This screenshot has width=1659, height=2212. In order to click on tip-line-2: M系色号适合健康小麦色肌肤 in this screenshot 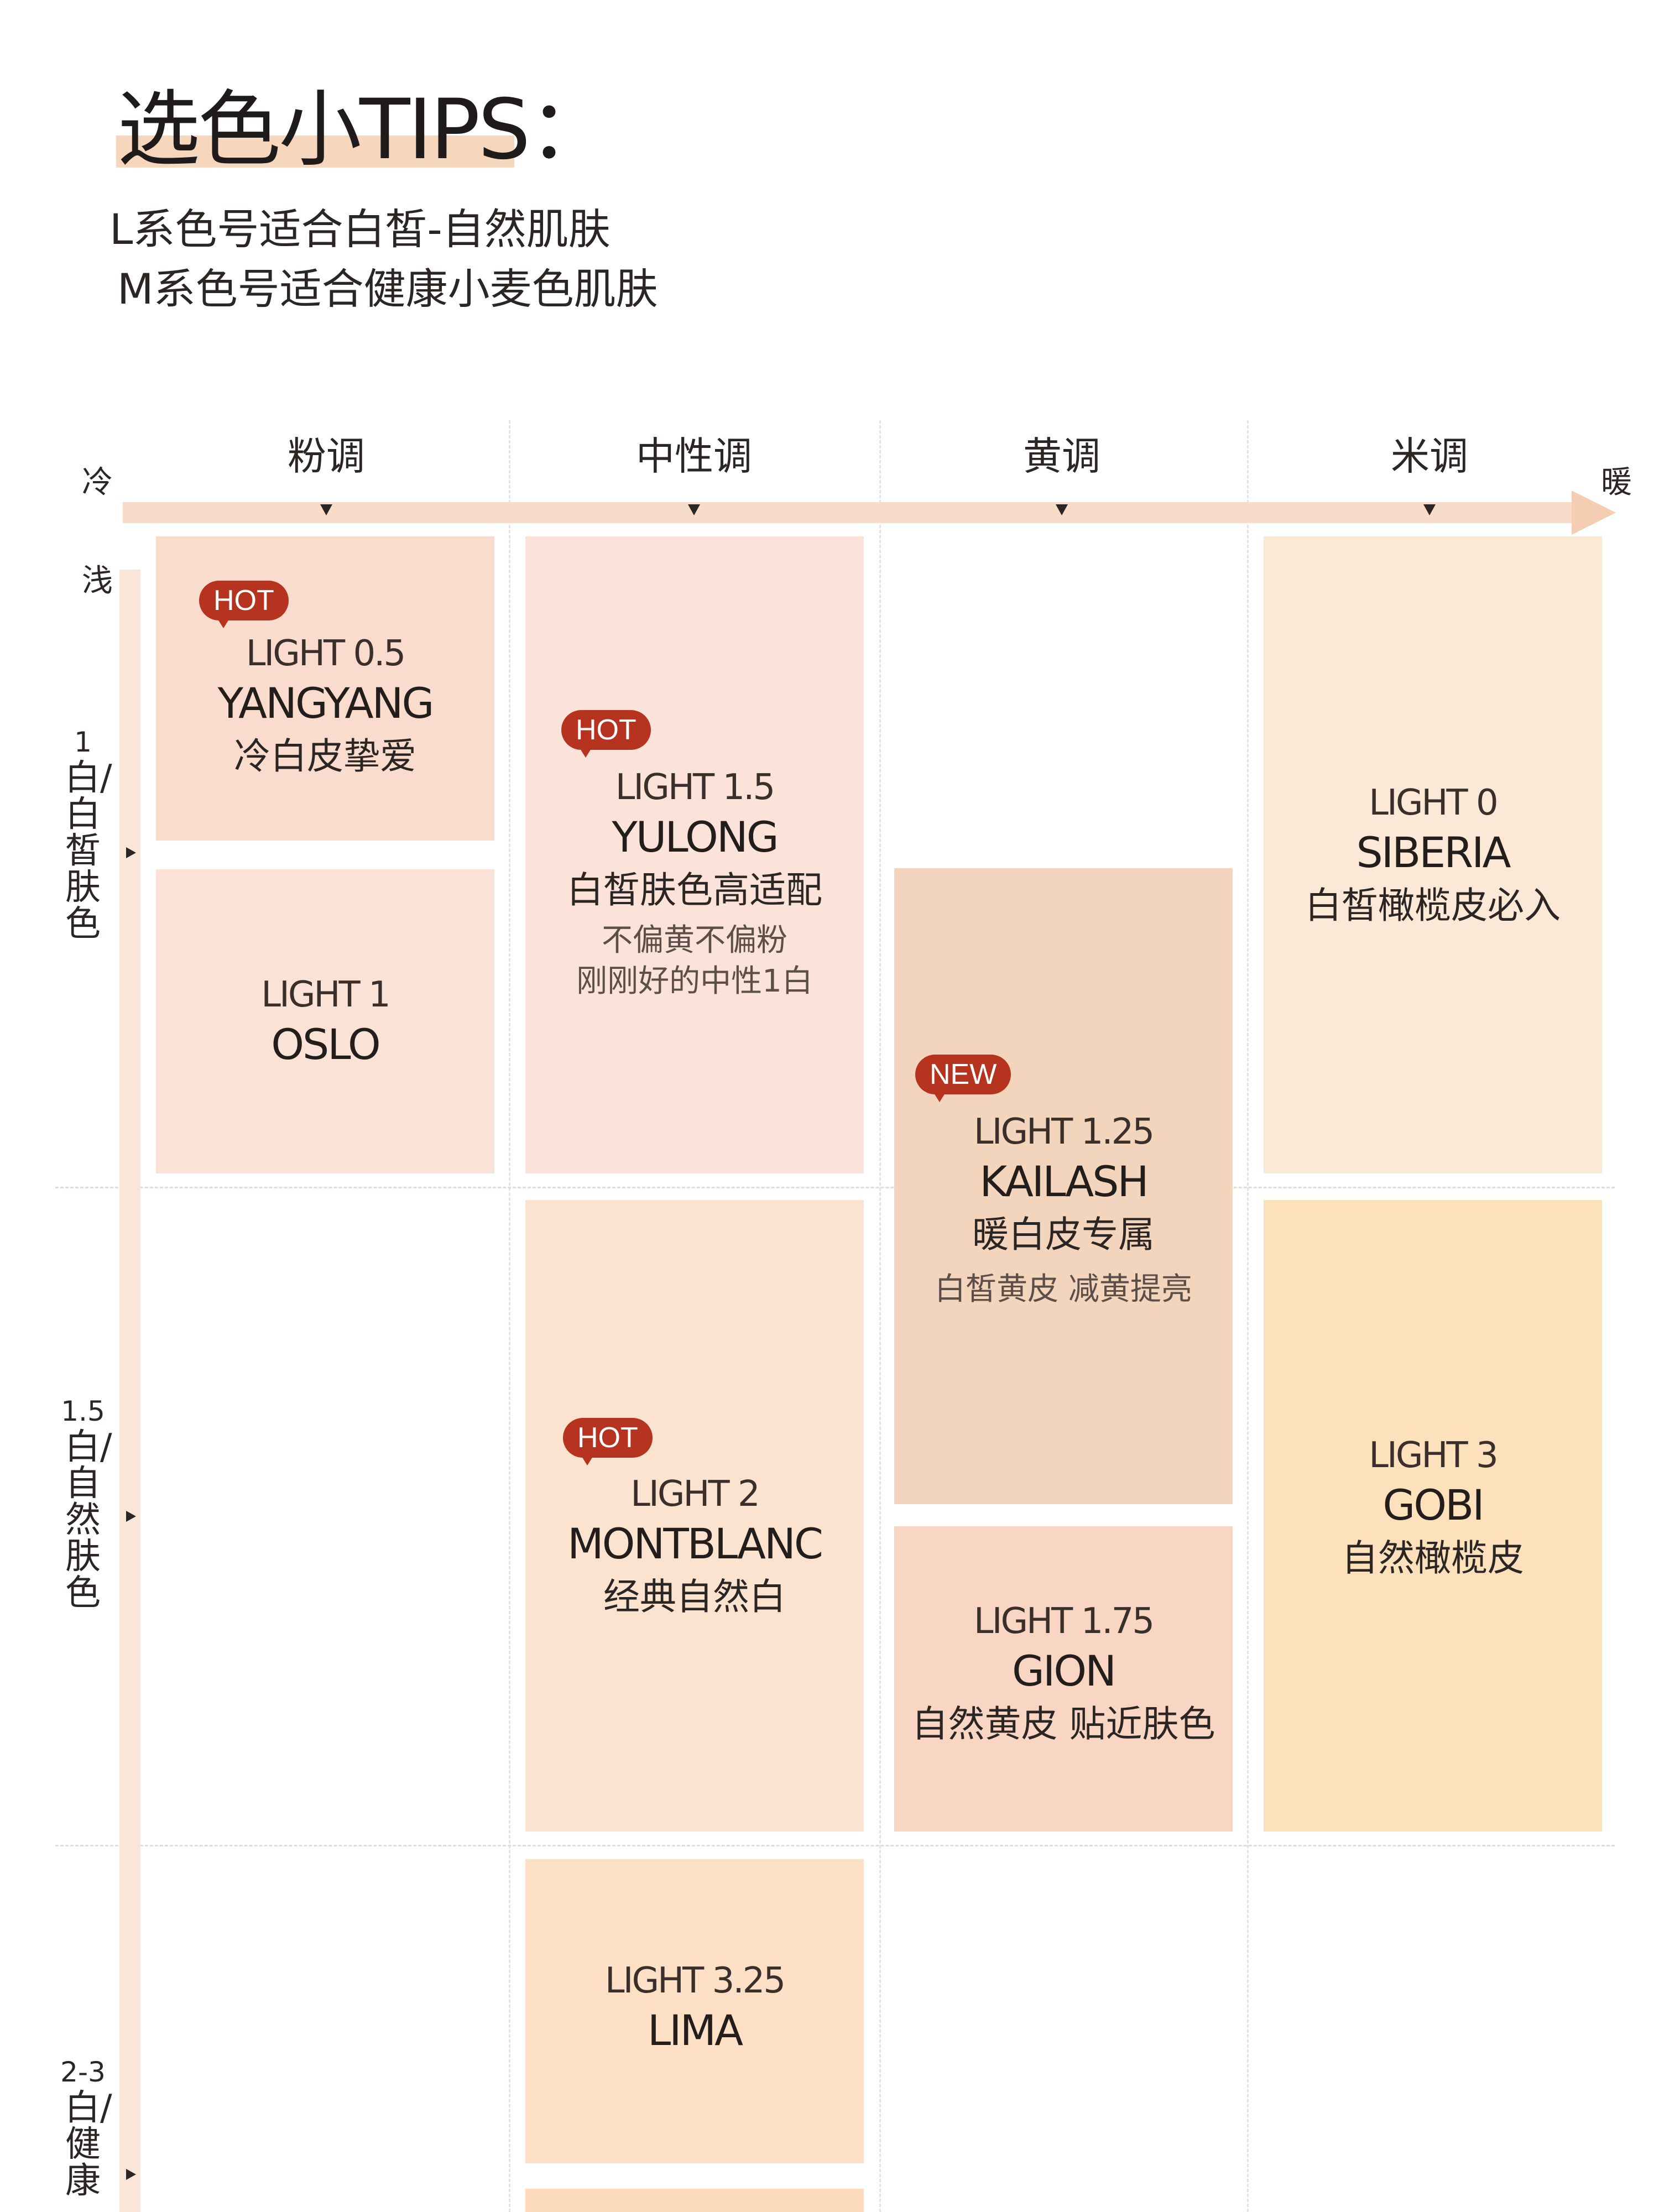, I will do `click(388, 289)`.